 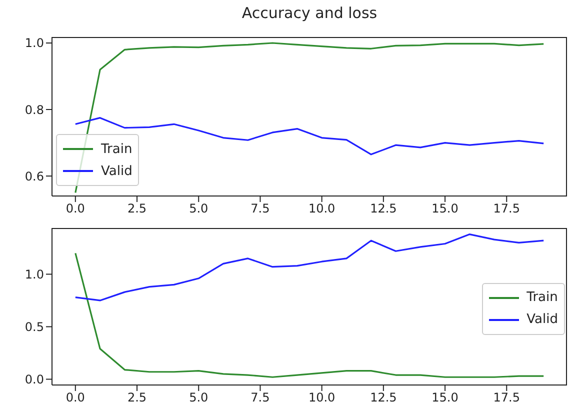 I want to click on line-series, so click(x=309, y=136).